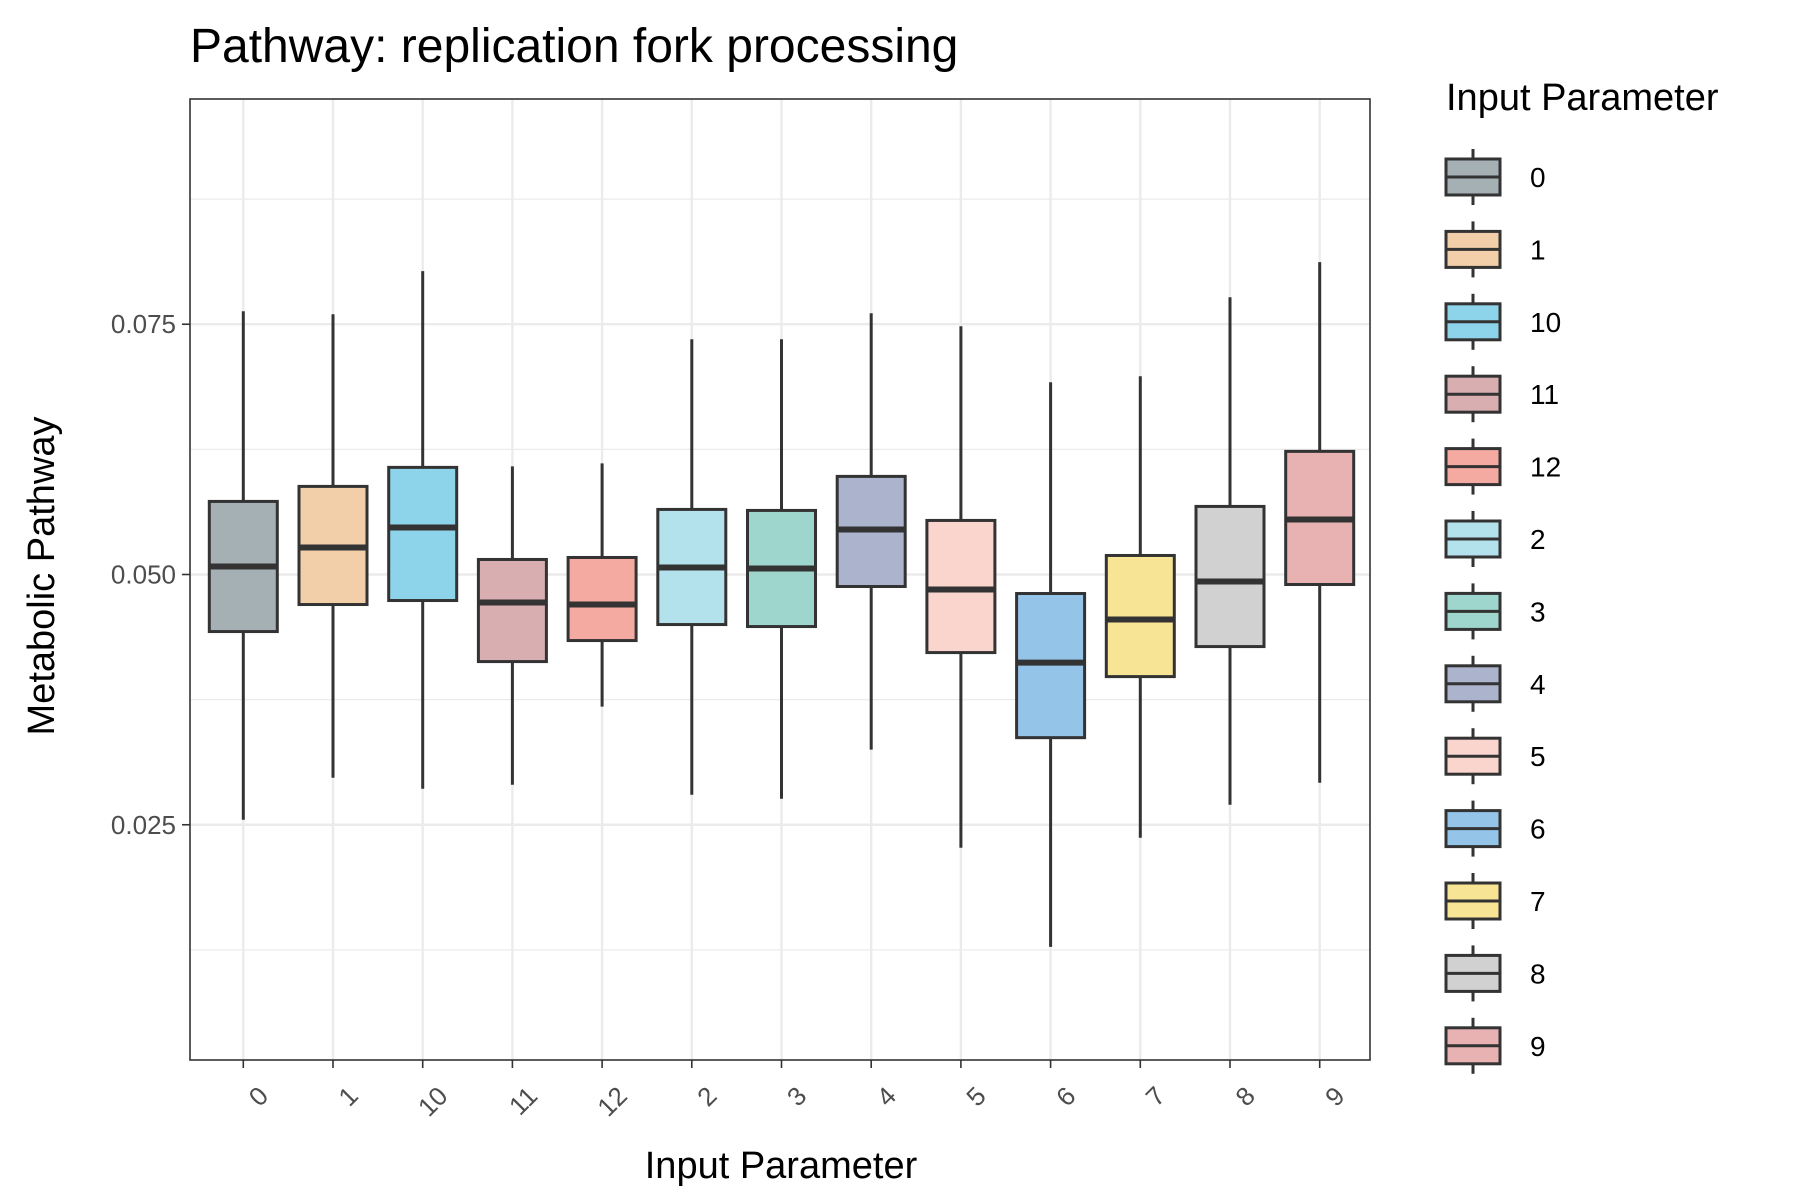  I want to click on y-tick-label: 0.075, so click(143, 324).